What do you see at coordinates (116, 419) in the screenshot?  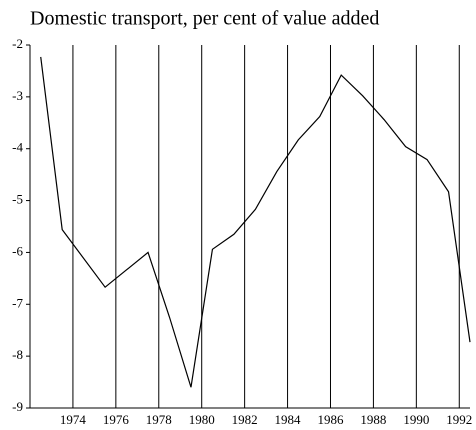 I see `x-tick-label: 1976` at bounding box center [116, 419].